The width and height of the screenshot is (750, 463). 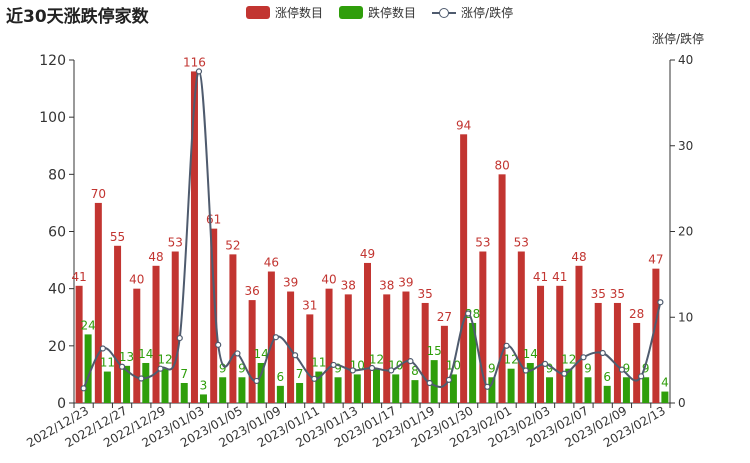 What do you see at coordinates (52, 61) in the screenshot?
I see `y-left-tick-label: 120` at bounding box center [52, 61].